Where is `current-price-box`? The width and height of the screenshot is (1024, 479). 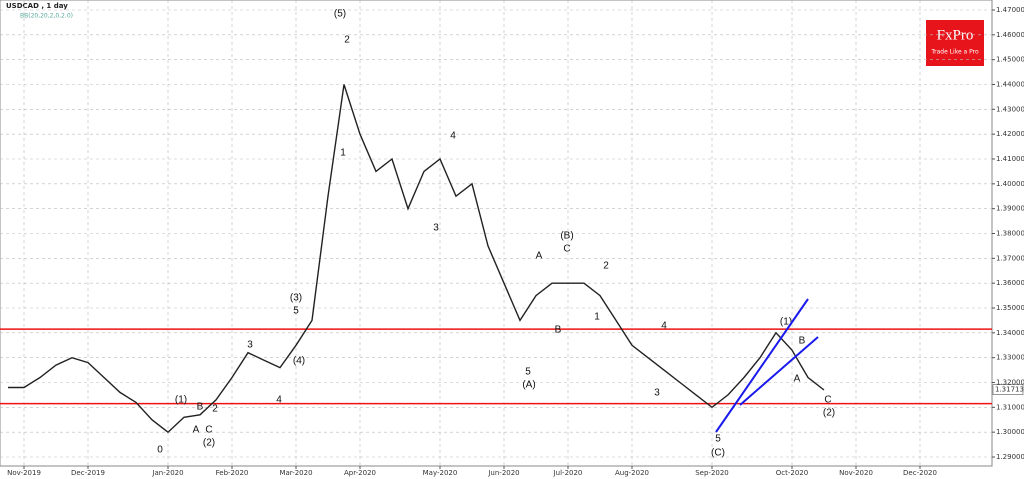
current-price-box is located at coordinates (1008, 389).